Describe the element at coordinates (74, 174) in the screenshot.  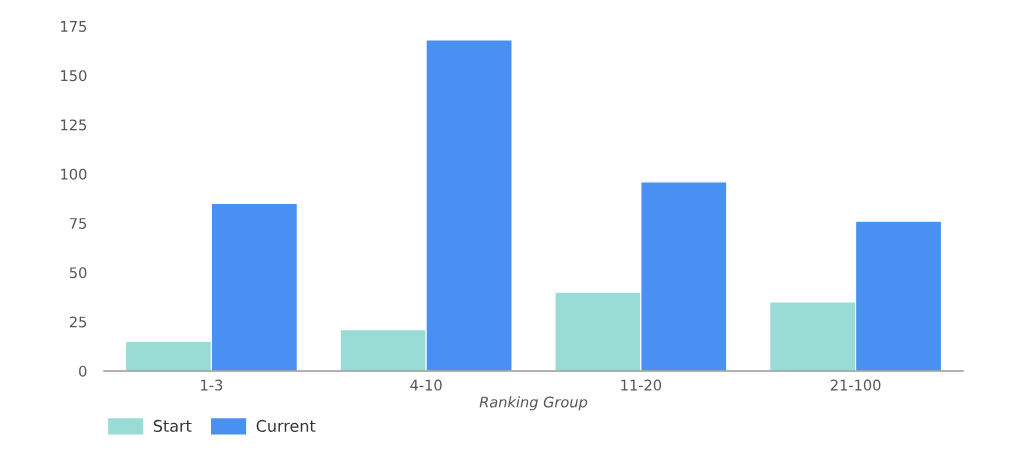
I see `y-tick-label: 100` at that location.